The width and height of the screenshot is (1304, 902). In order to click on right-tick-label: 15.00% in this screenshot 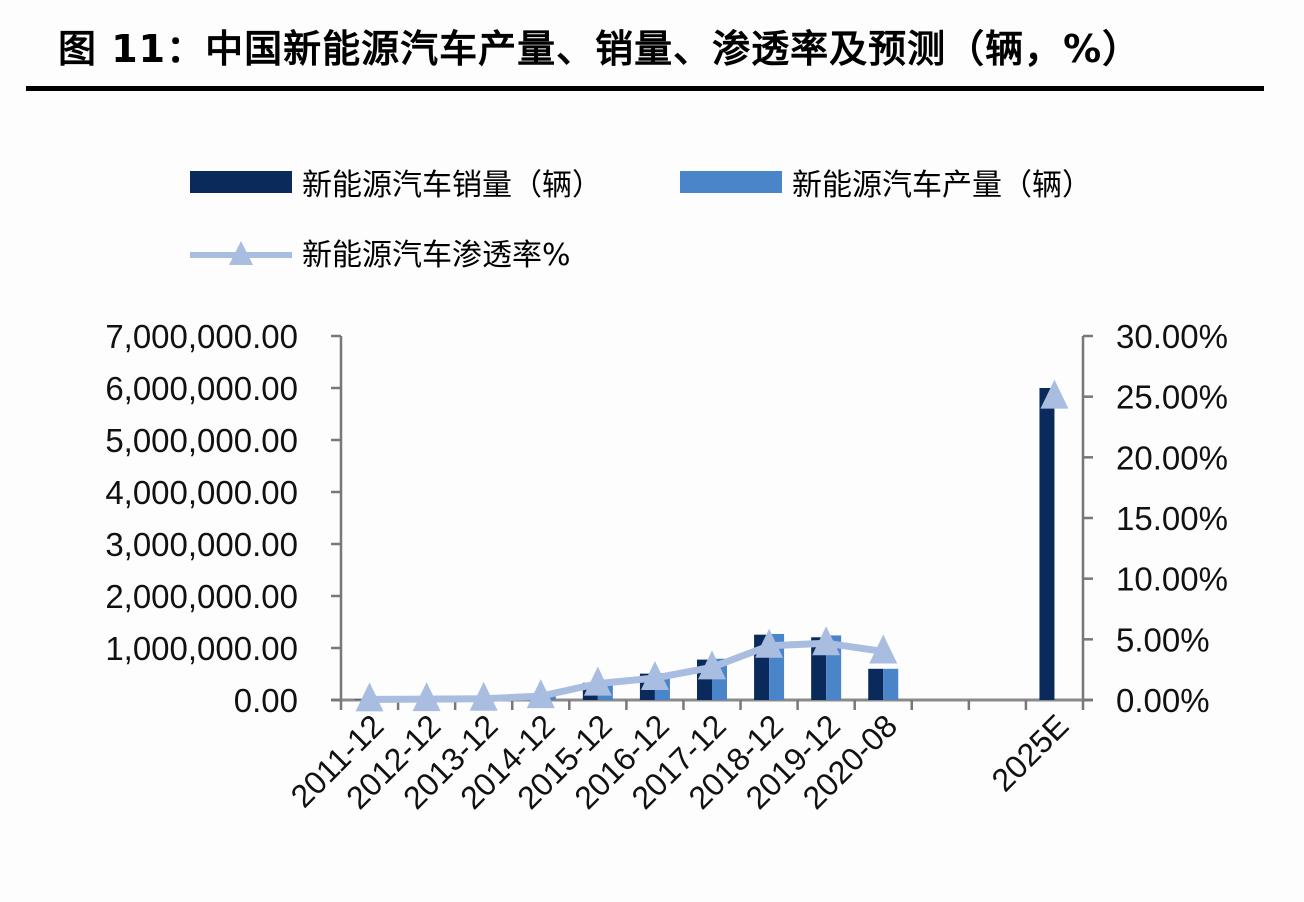, I will do `click(1172, 518)`.